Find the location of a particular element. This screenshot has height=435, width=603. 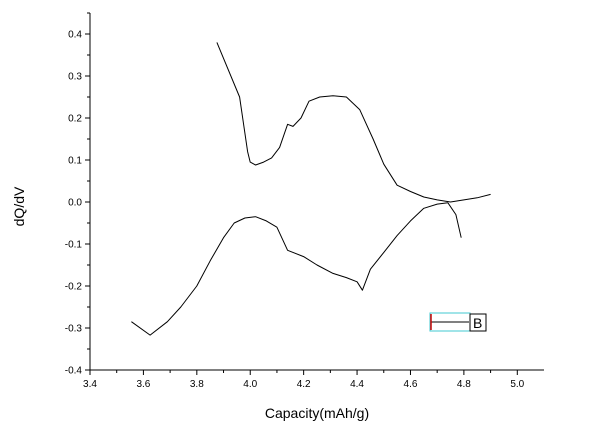

y-tick-label: -0.1 is located at coordinates (74, 245).